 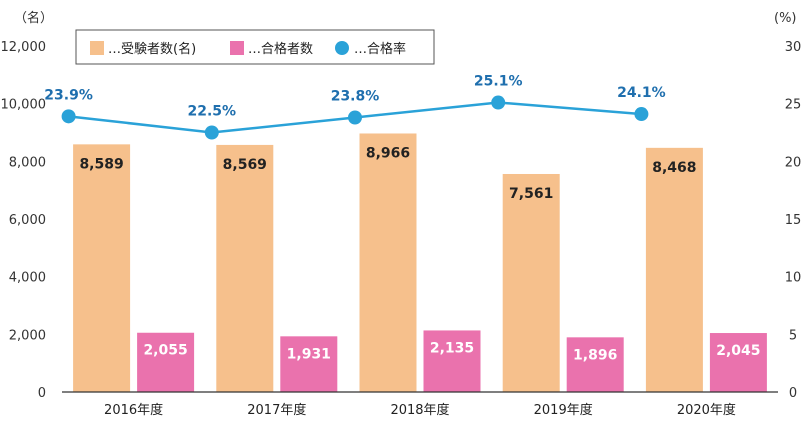 What do you see at coordinates (97, 48) in the screenshot?
I see `legend-swatch-applicants` at bounding box center [97, 48].